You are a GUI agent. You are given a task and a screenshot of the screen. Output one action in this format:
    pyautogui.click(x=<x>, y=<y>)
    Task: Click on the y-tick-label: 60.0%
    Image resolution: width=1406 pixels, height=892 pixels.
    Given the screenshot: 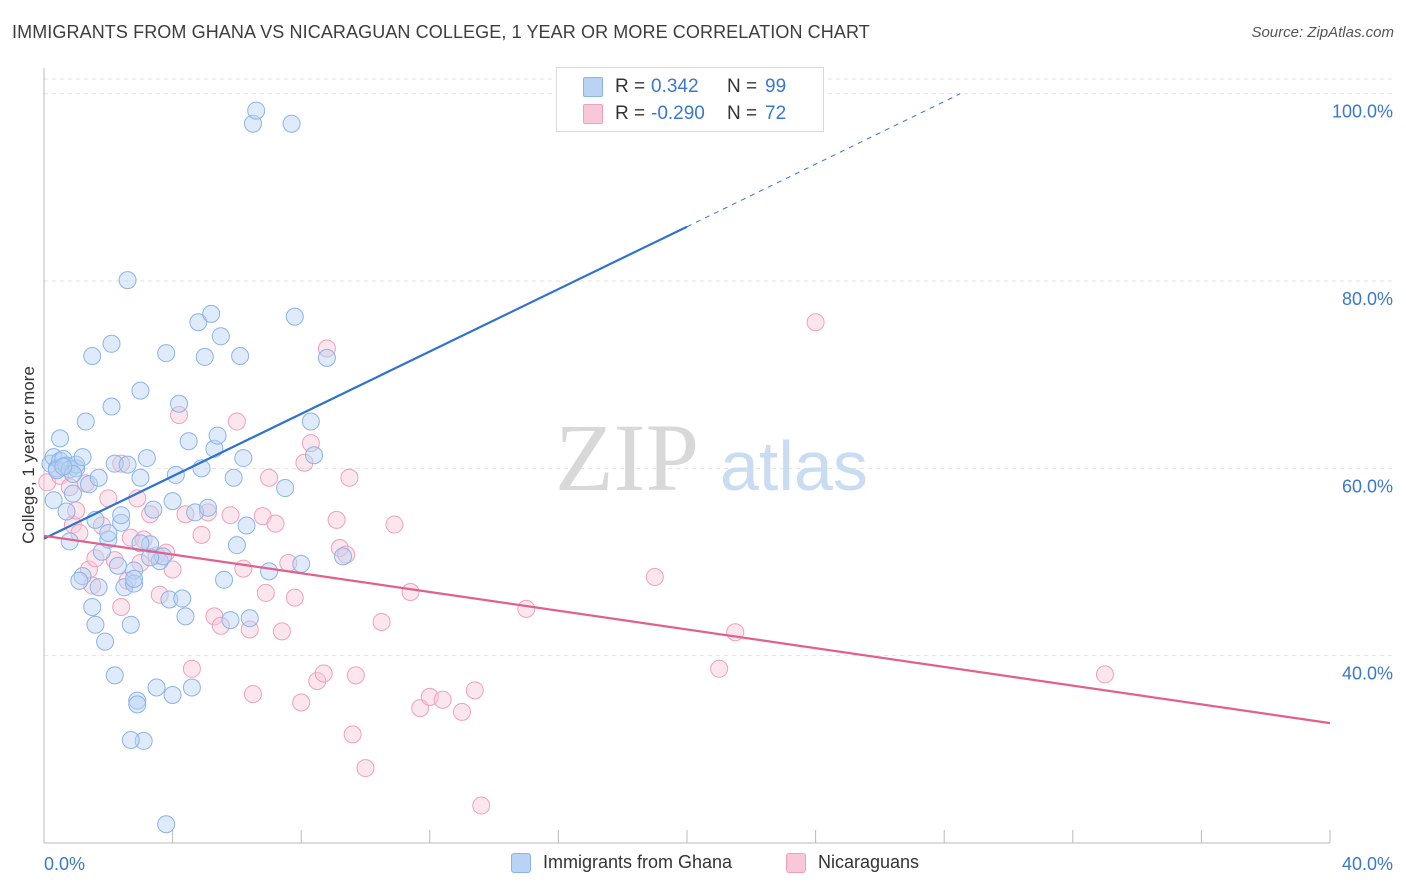 What is the action you would take?
    pyautogui.click(x=1367, y=486)
    